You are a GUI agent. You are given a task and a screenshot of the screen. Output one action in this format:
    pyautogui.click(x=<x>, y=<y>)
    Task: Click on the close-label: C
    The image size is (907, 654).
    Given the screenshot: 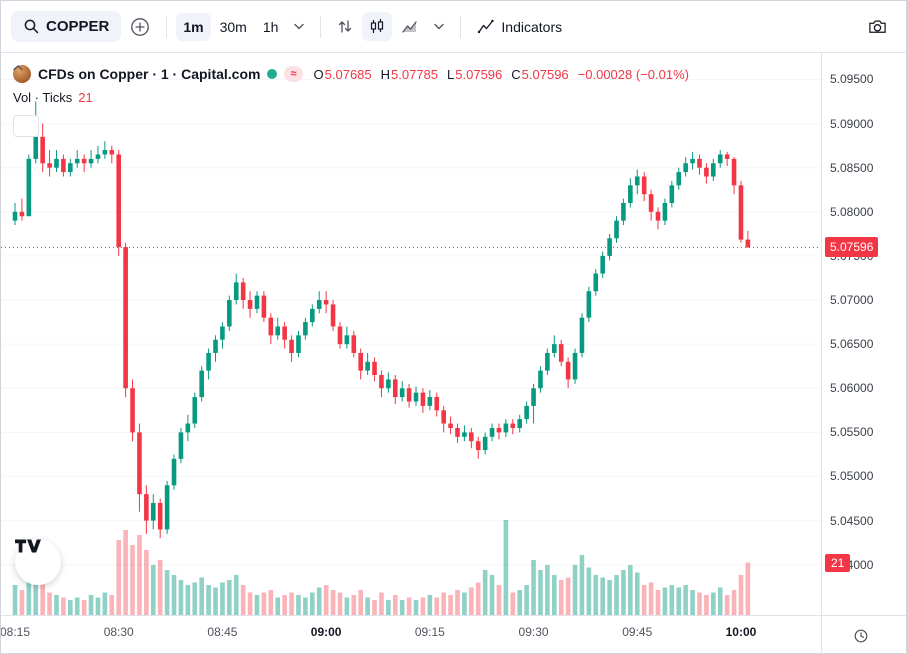 What is the action you would take?
    pyautogui.click(x=516, y=74)
    